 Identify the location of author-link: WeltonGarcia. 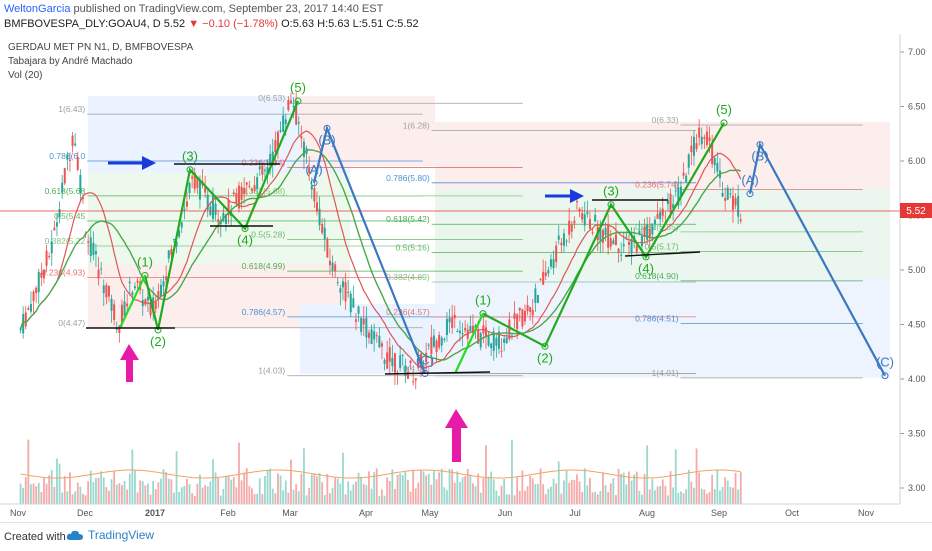
(37, 9).